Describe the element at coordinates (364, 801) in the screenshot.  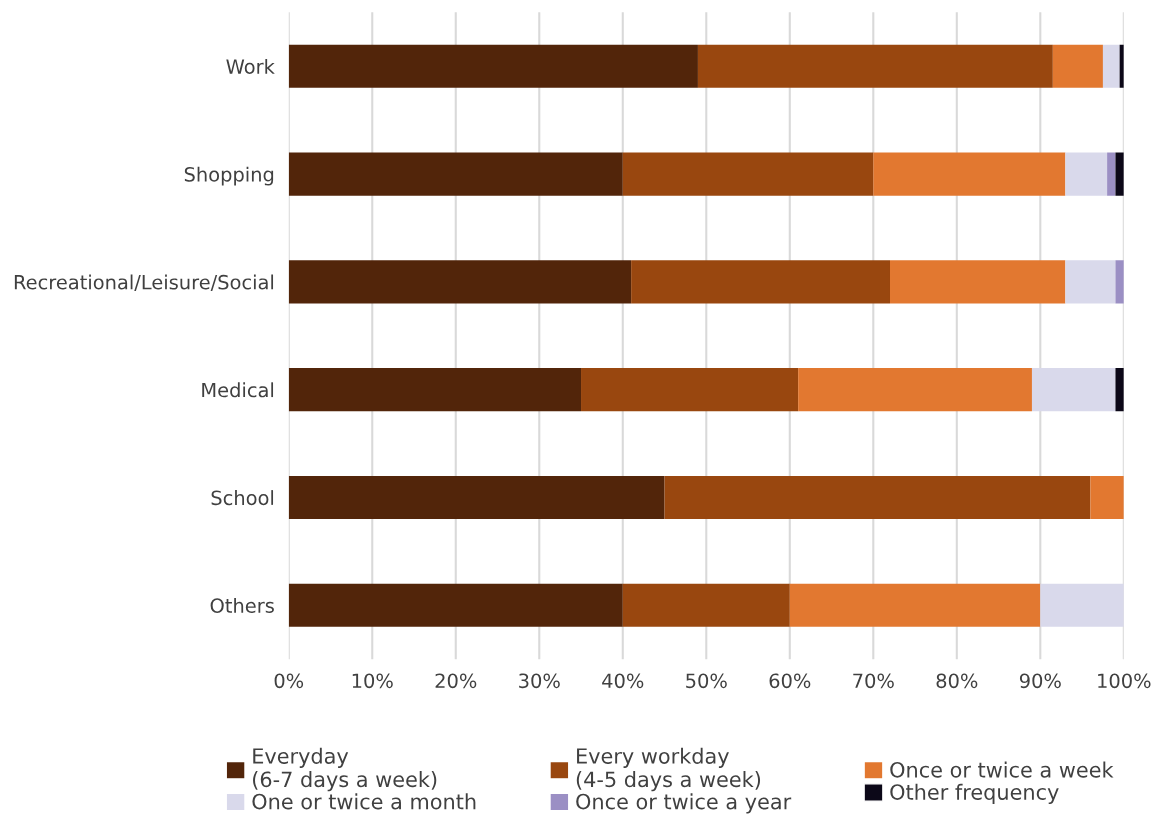
I see `legend-label: One or twice a month` at that location.